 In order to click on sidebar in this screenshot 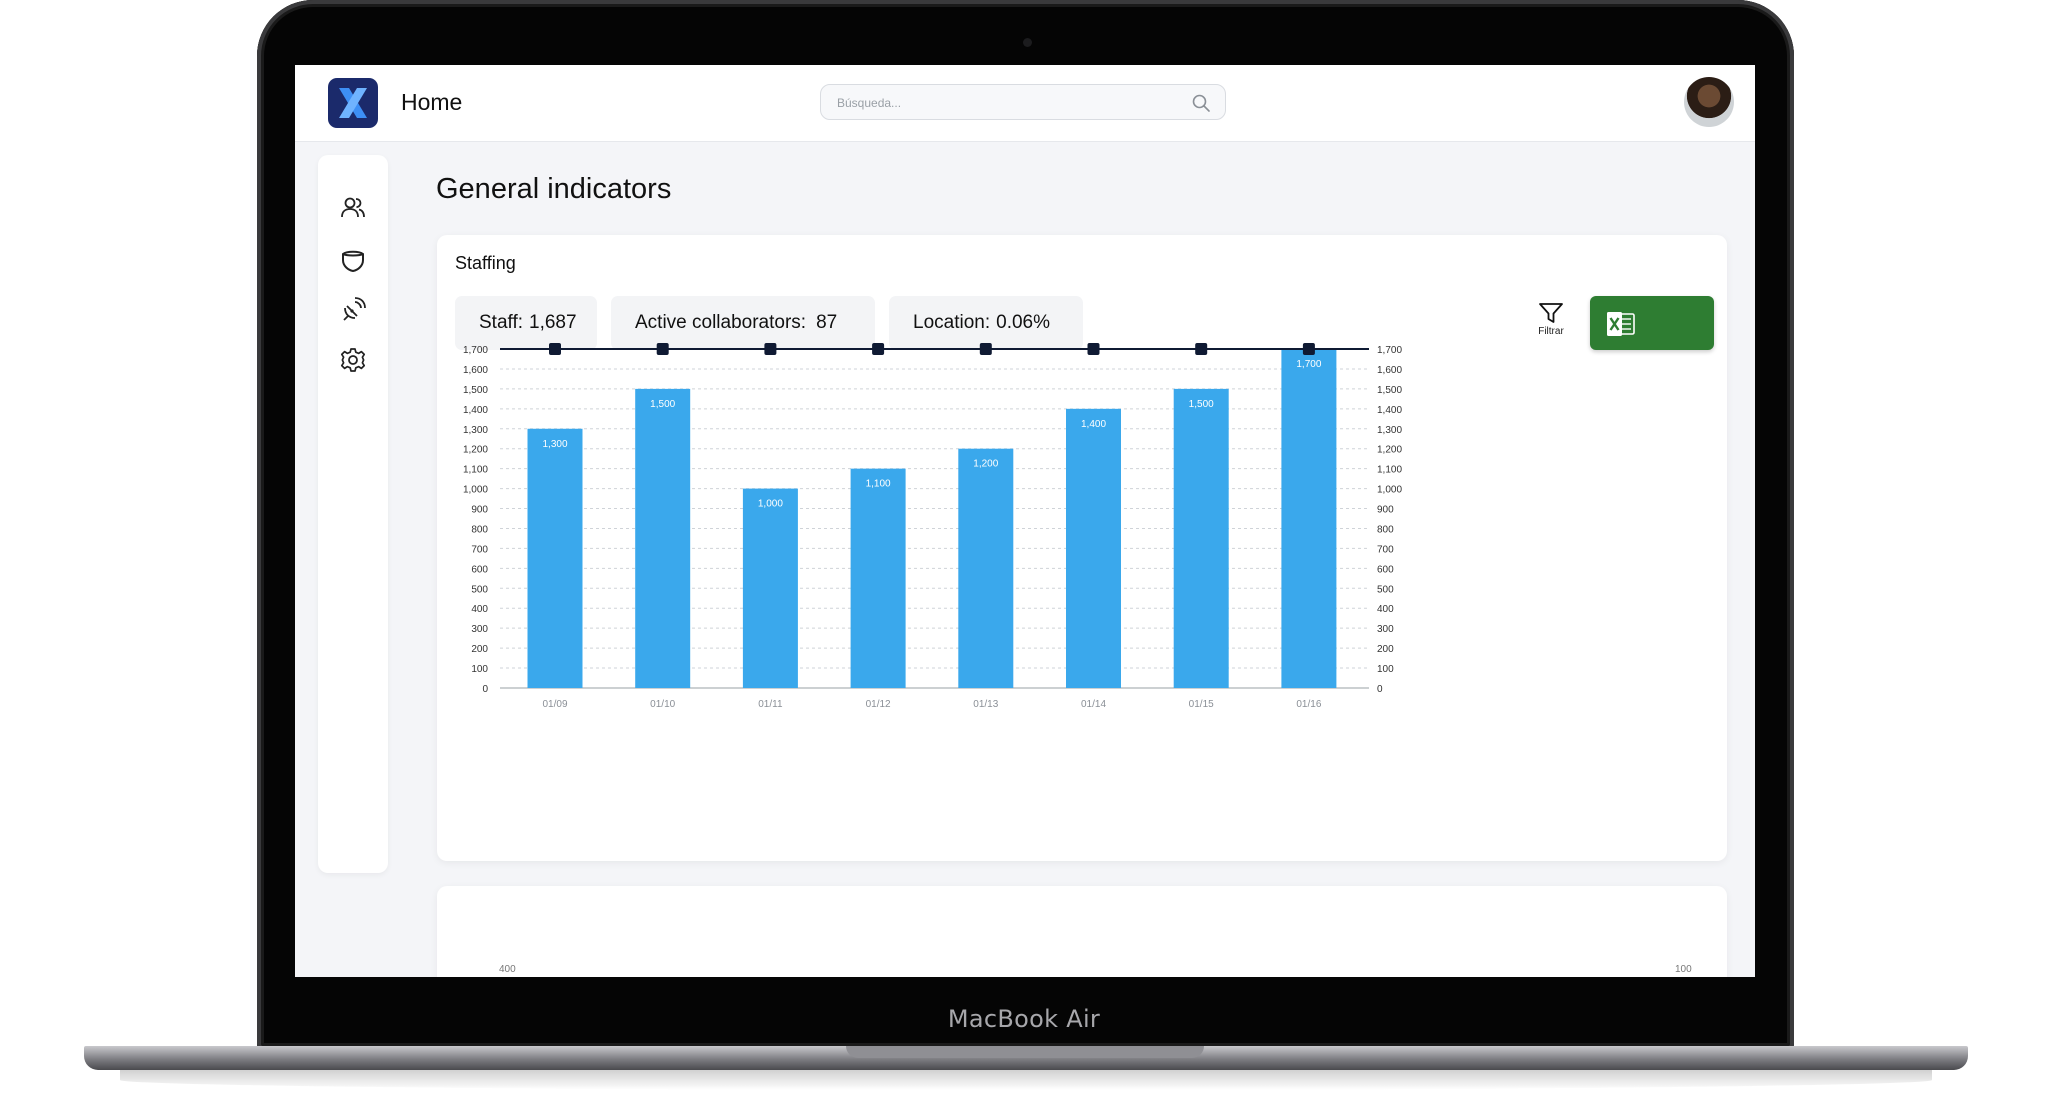, I will do `click(353, 514)`.